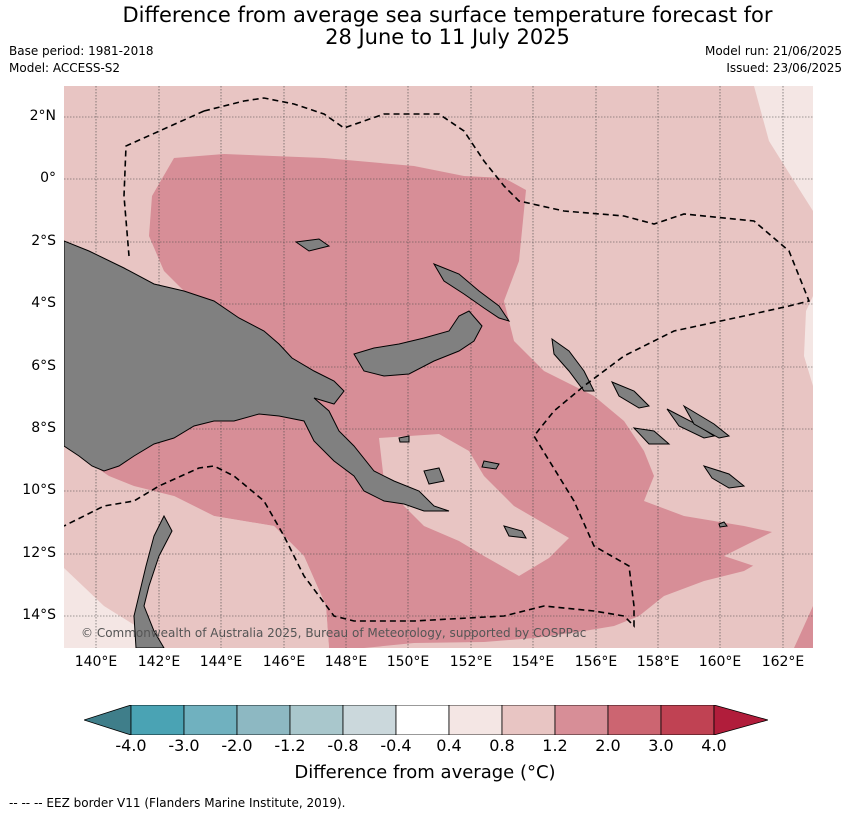  Describe the element at coordinates (131, 745) in the screenshot. I see `colorbar-tick: -4.0` at that location.